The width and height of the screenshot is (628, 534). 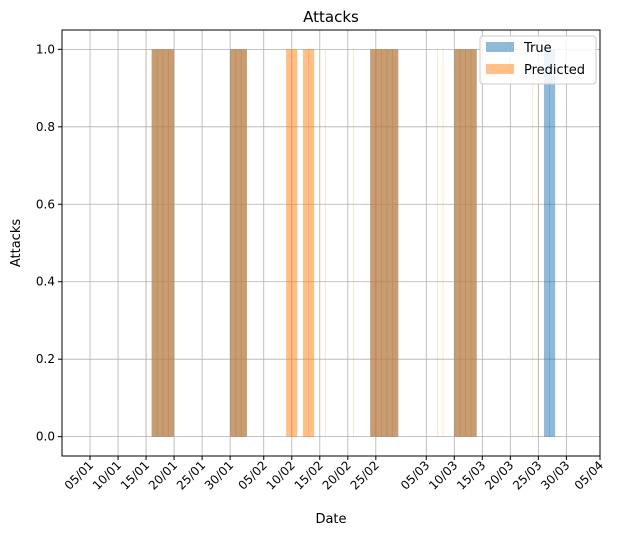 What do you see at coordinates (45, 359) in the screenshot?
I see `y-tick-label: 0.2` at bounding box center [45, 359].